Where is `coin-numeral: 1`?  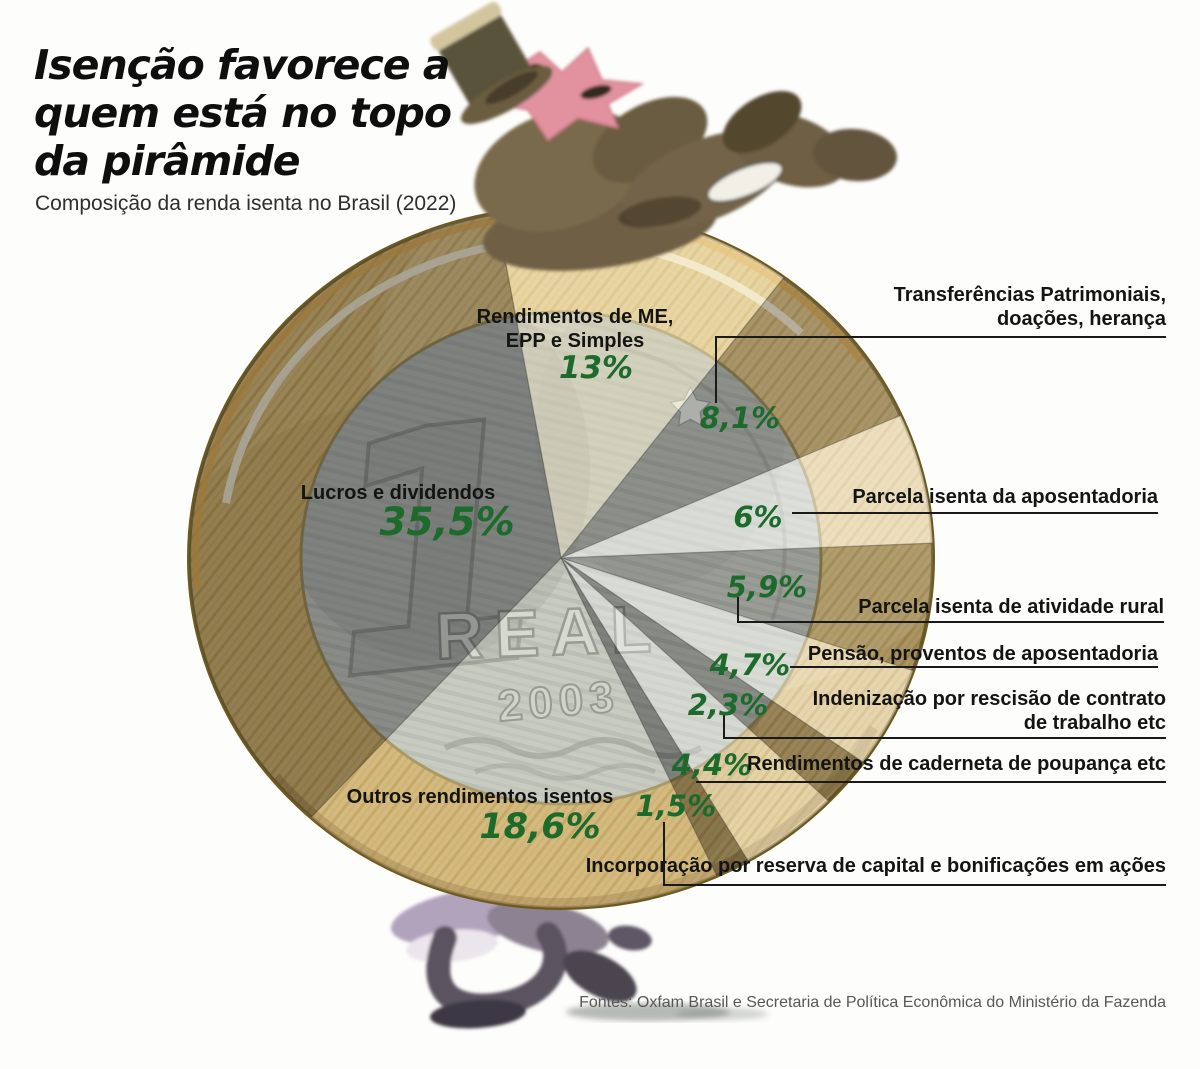 coin-numeral: 1 is located at coordinates (438, 552).